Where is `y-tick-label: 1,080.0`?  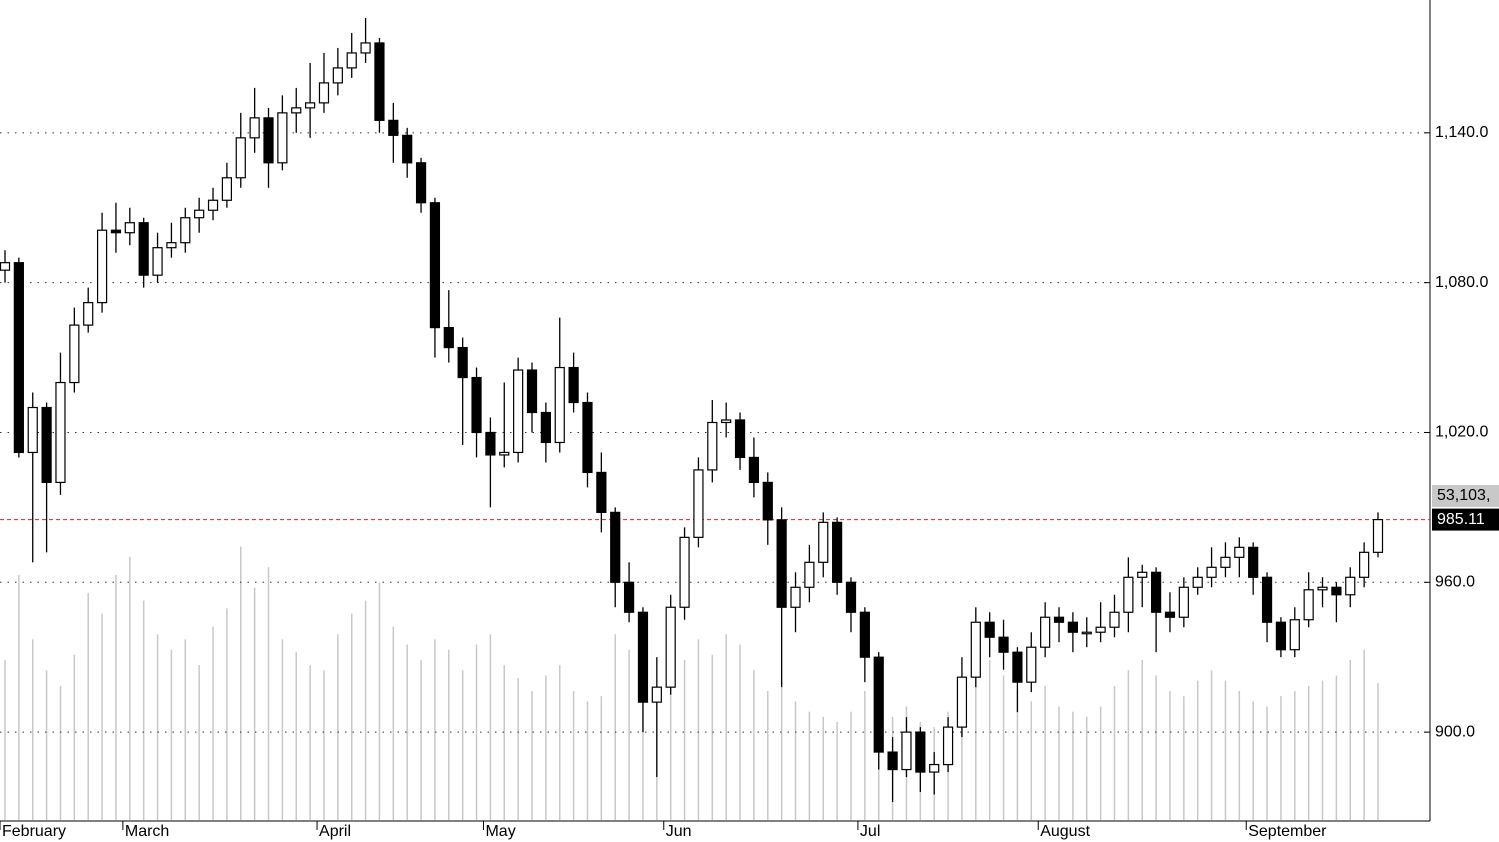 y-tick-label: 1,080.0 is located at coordinates (1461, 282).